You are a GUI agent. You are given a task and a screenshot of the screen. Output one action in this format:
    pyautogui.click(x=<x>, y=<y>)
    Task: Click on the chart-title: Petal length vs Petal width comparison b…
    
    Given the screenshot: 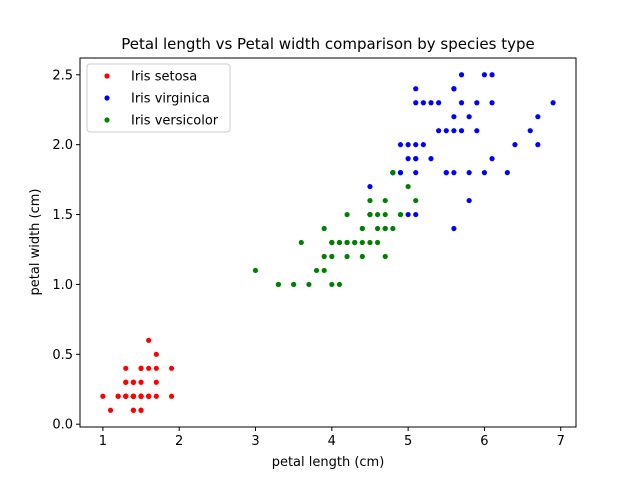 What is the action you would take?
    pyautogui.click(x=327, y=44)
    